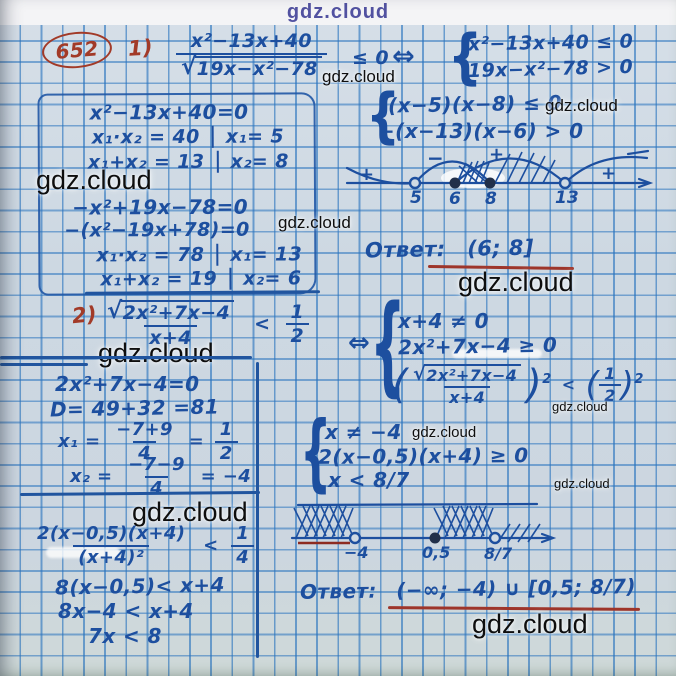 The height and width of the screenshot is (676, 676). Describe the element at coordinates (355, 538) in the screenshot. I see `open-point-minus4` at that location.